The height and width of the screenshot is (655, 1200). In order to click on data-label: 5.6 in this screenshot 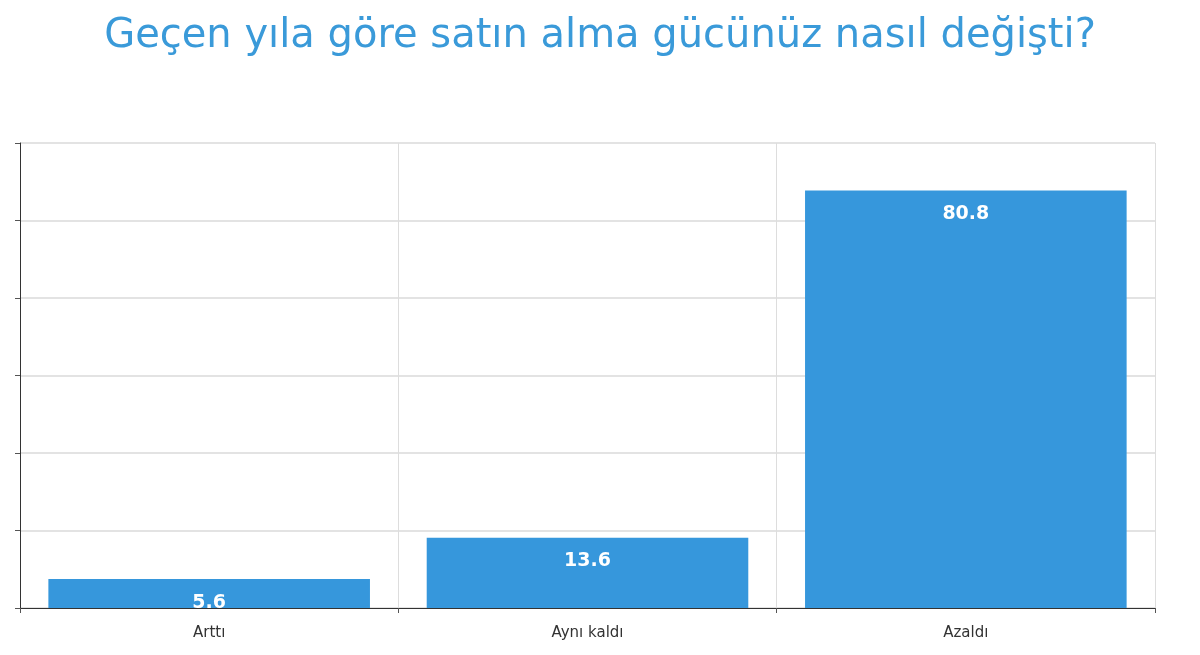, I will do `click(209, 600)`.